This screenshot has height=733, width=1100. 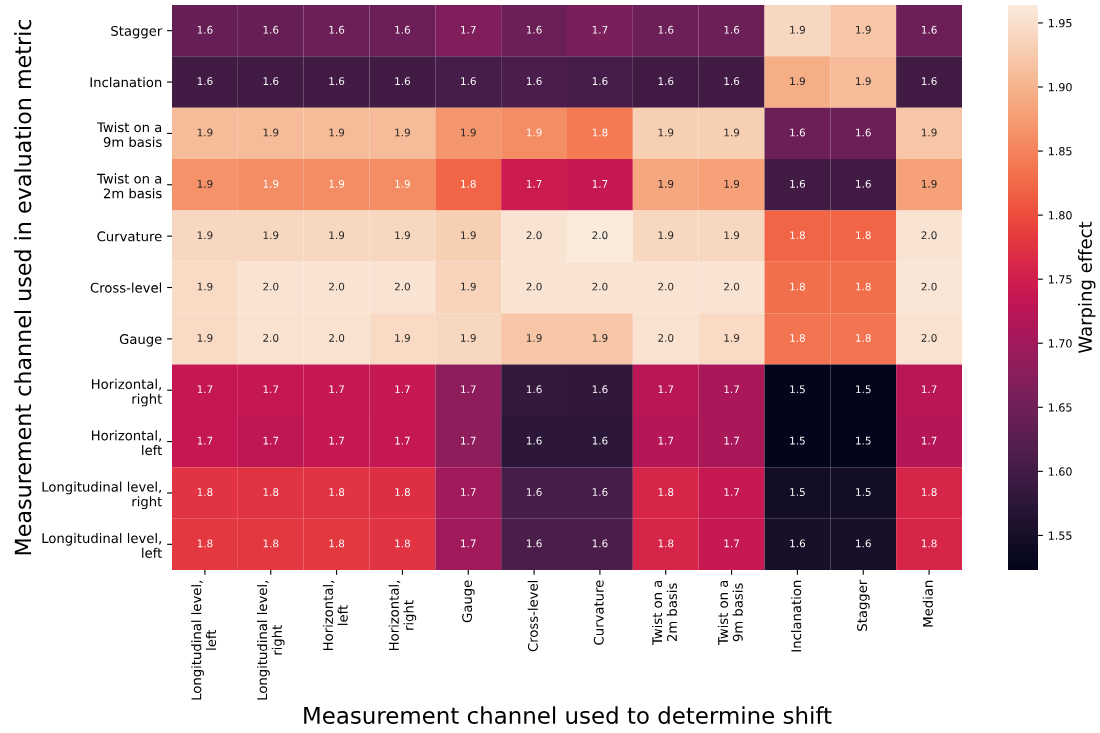 I want to click on x-tick-label: Stagger, so click(x=863, y=605).